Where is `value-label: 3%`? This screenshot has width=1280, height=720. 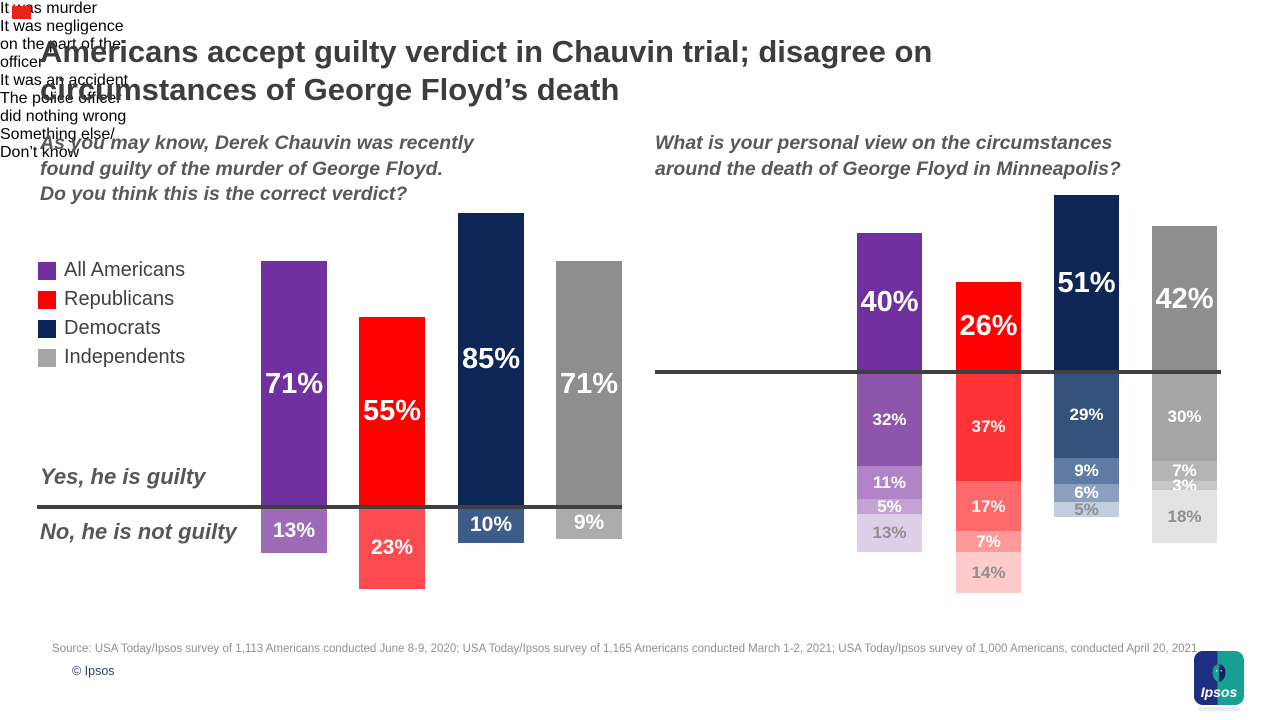
value-label: 3% is located at coordinates (1184, 486).